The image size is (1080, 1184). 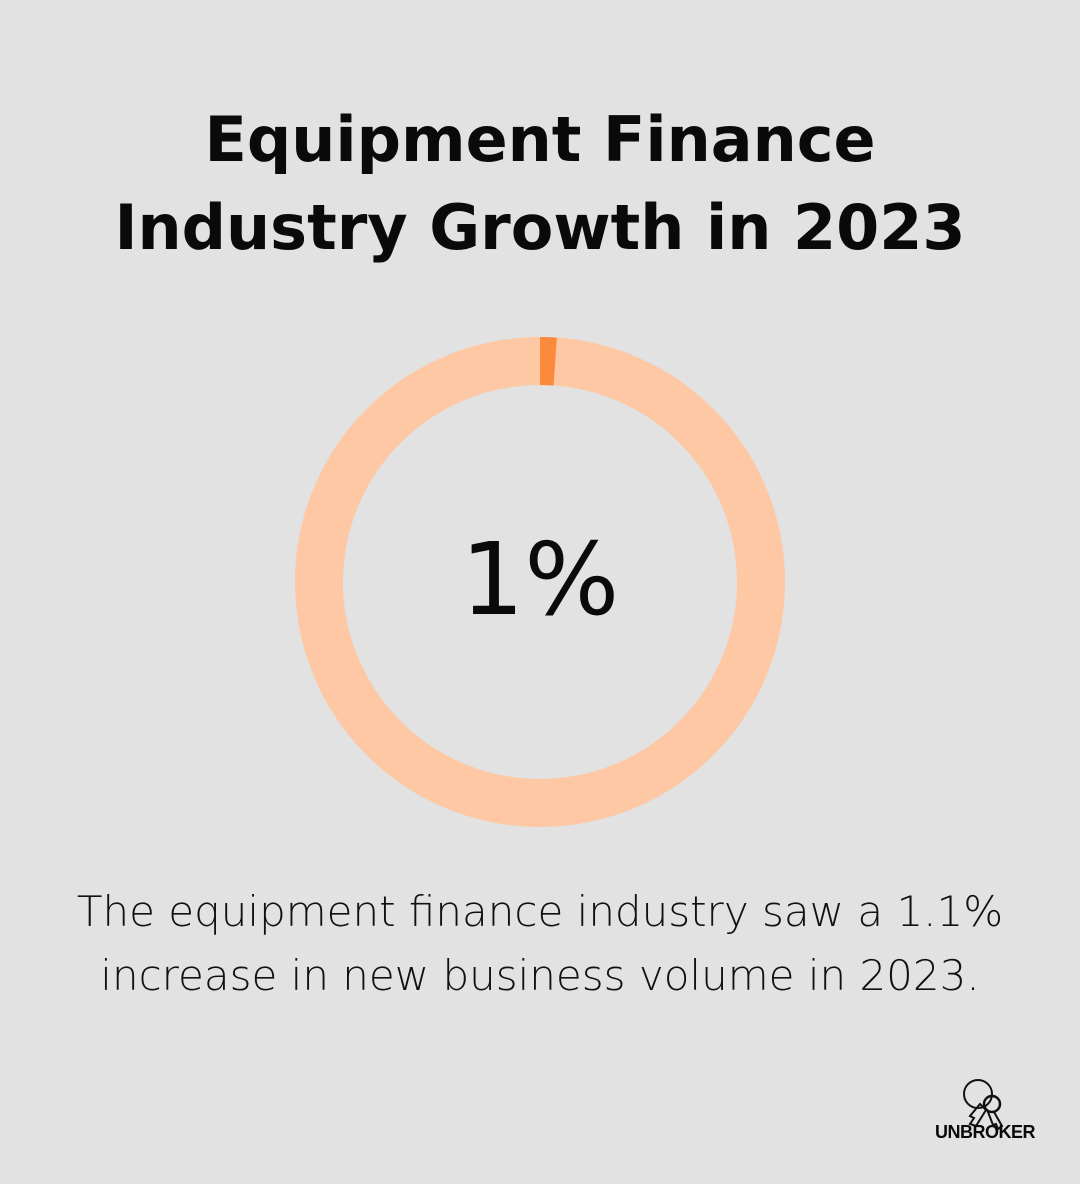 I want to click on keys-icon, so click(x=983, y=1105).